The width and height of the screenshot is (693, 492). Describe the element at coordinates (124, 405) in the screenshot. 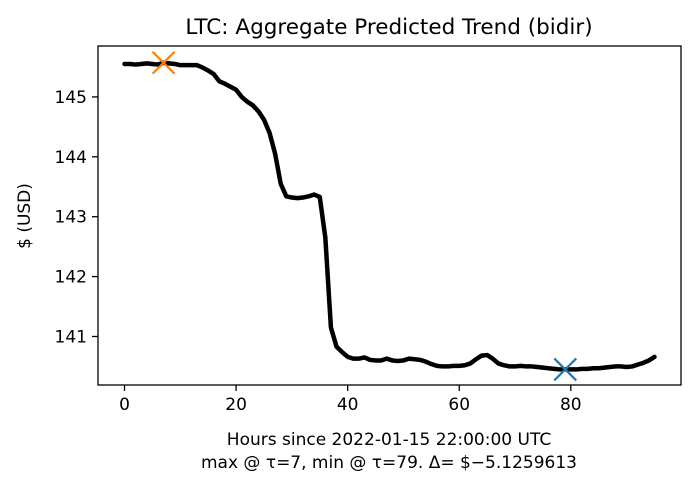

I see `x-tick-label: 0` at that location.